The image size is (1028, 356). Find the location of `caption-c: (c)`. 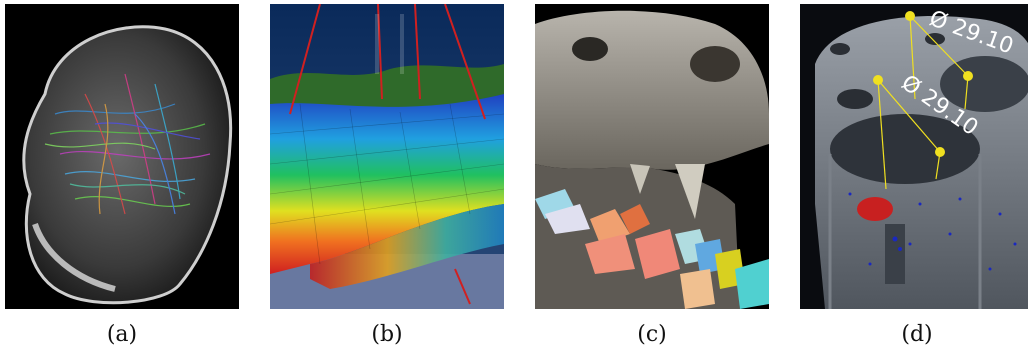

caption-c: (c) is located at coordinates (652, 334).